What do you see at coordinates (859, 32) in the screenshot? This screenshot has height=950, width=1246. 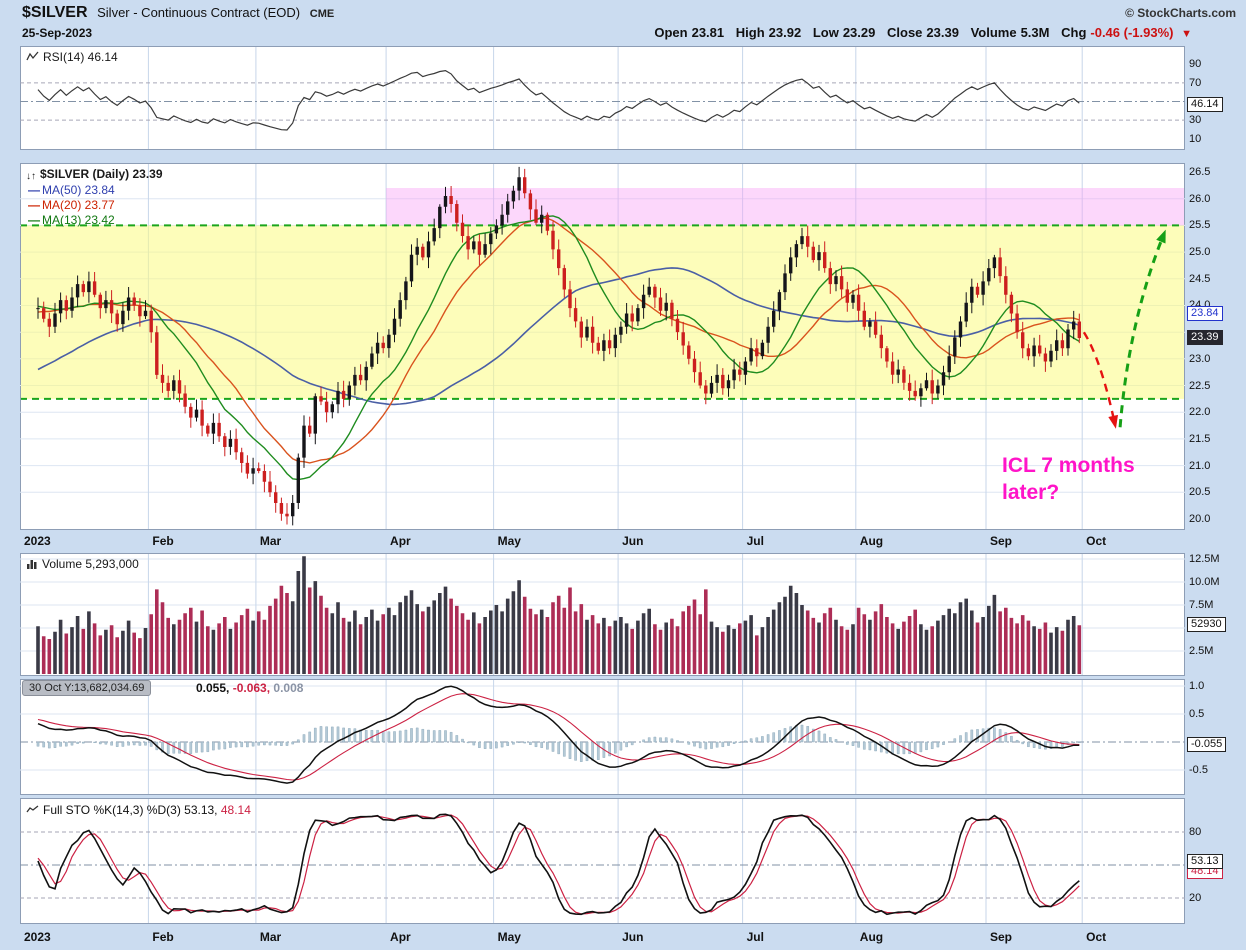 I see `low-value: 23.29` at bounding box center [859, 32].